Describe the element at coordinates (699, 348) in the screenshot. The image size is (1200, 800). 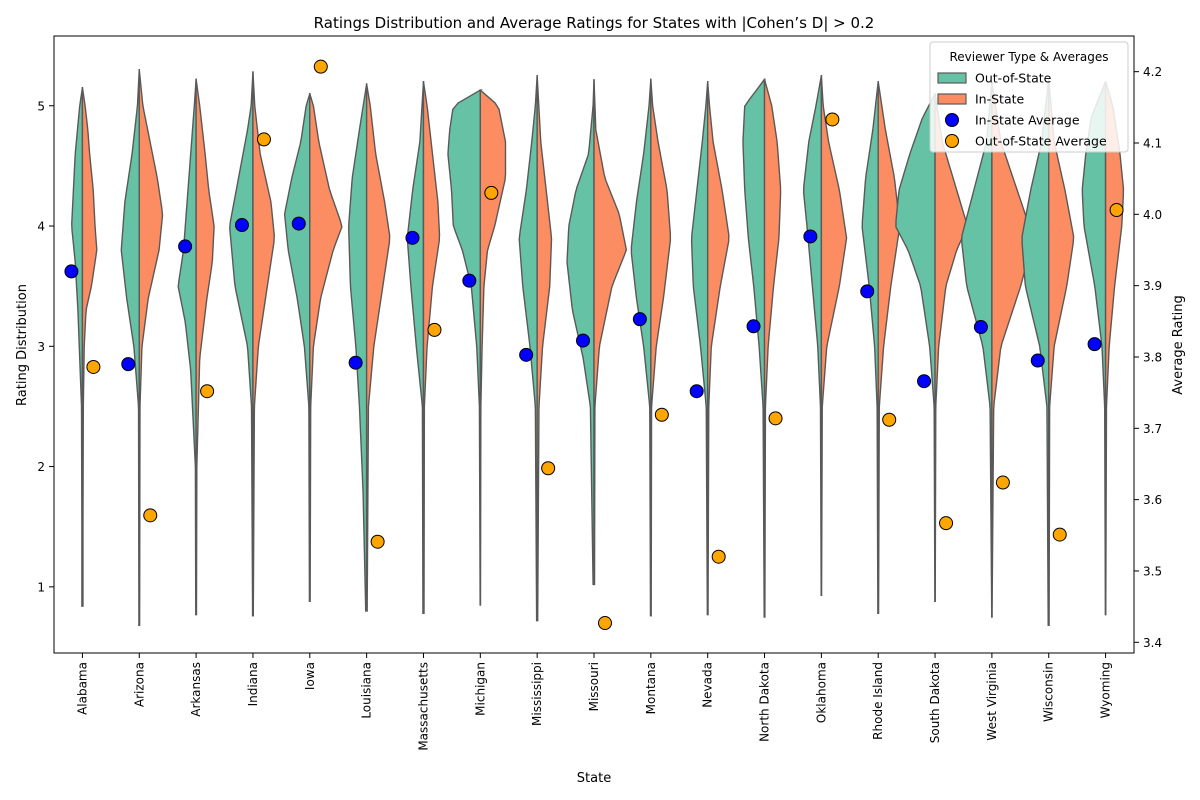
I see `violin-nevada-out-of-state` at that location.